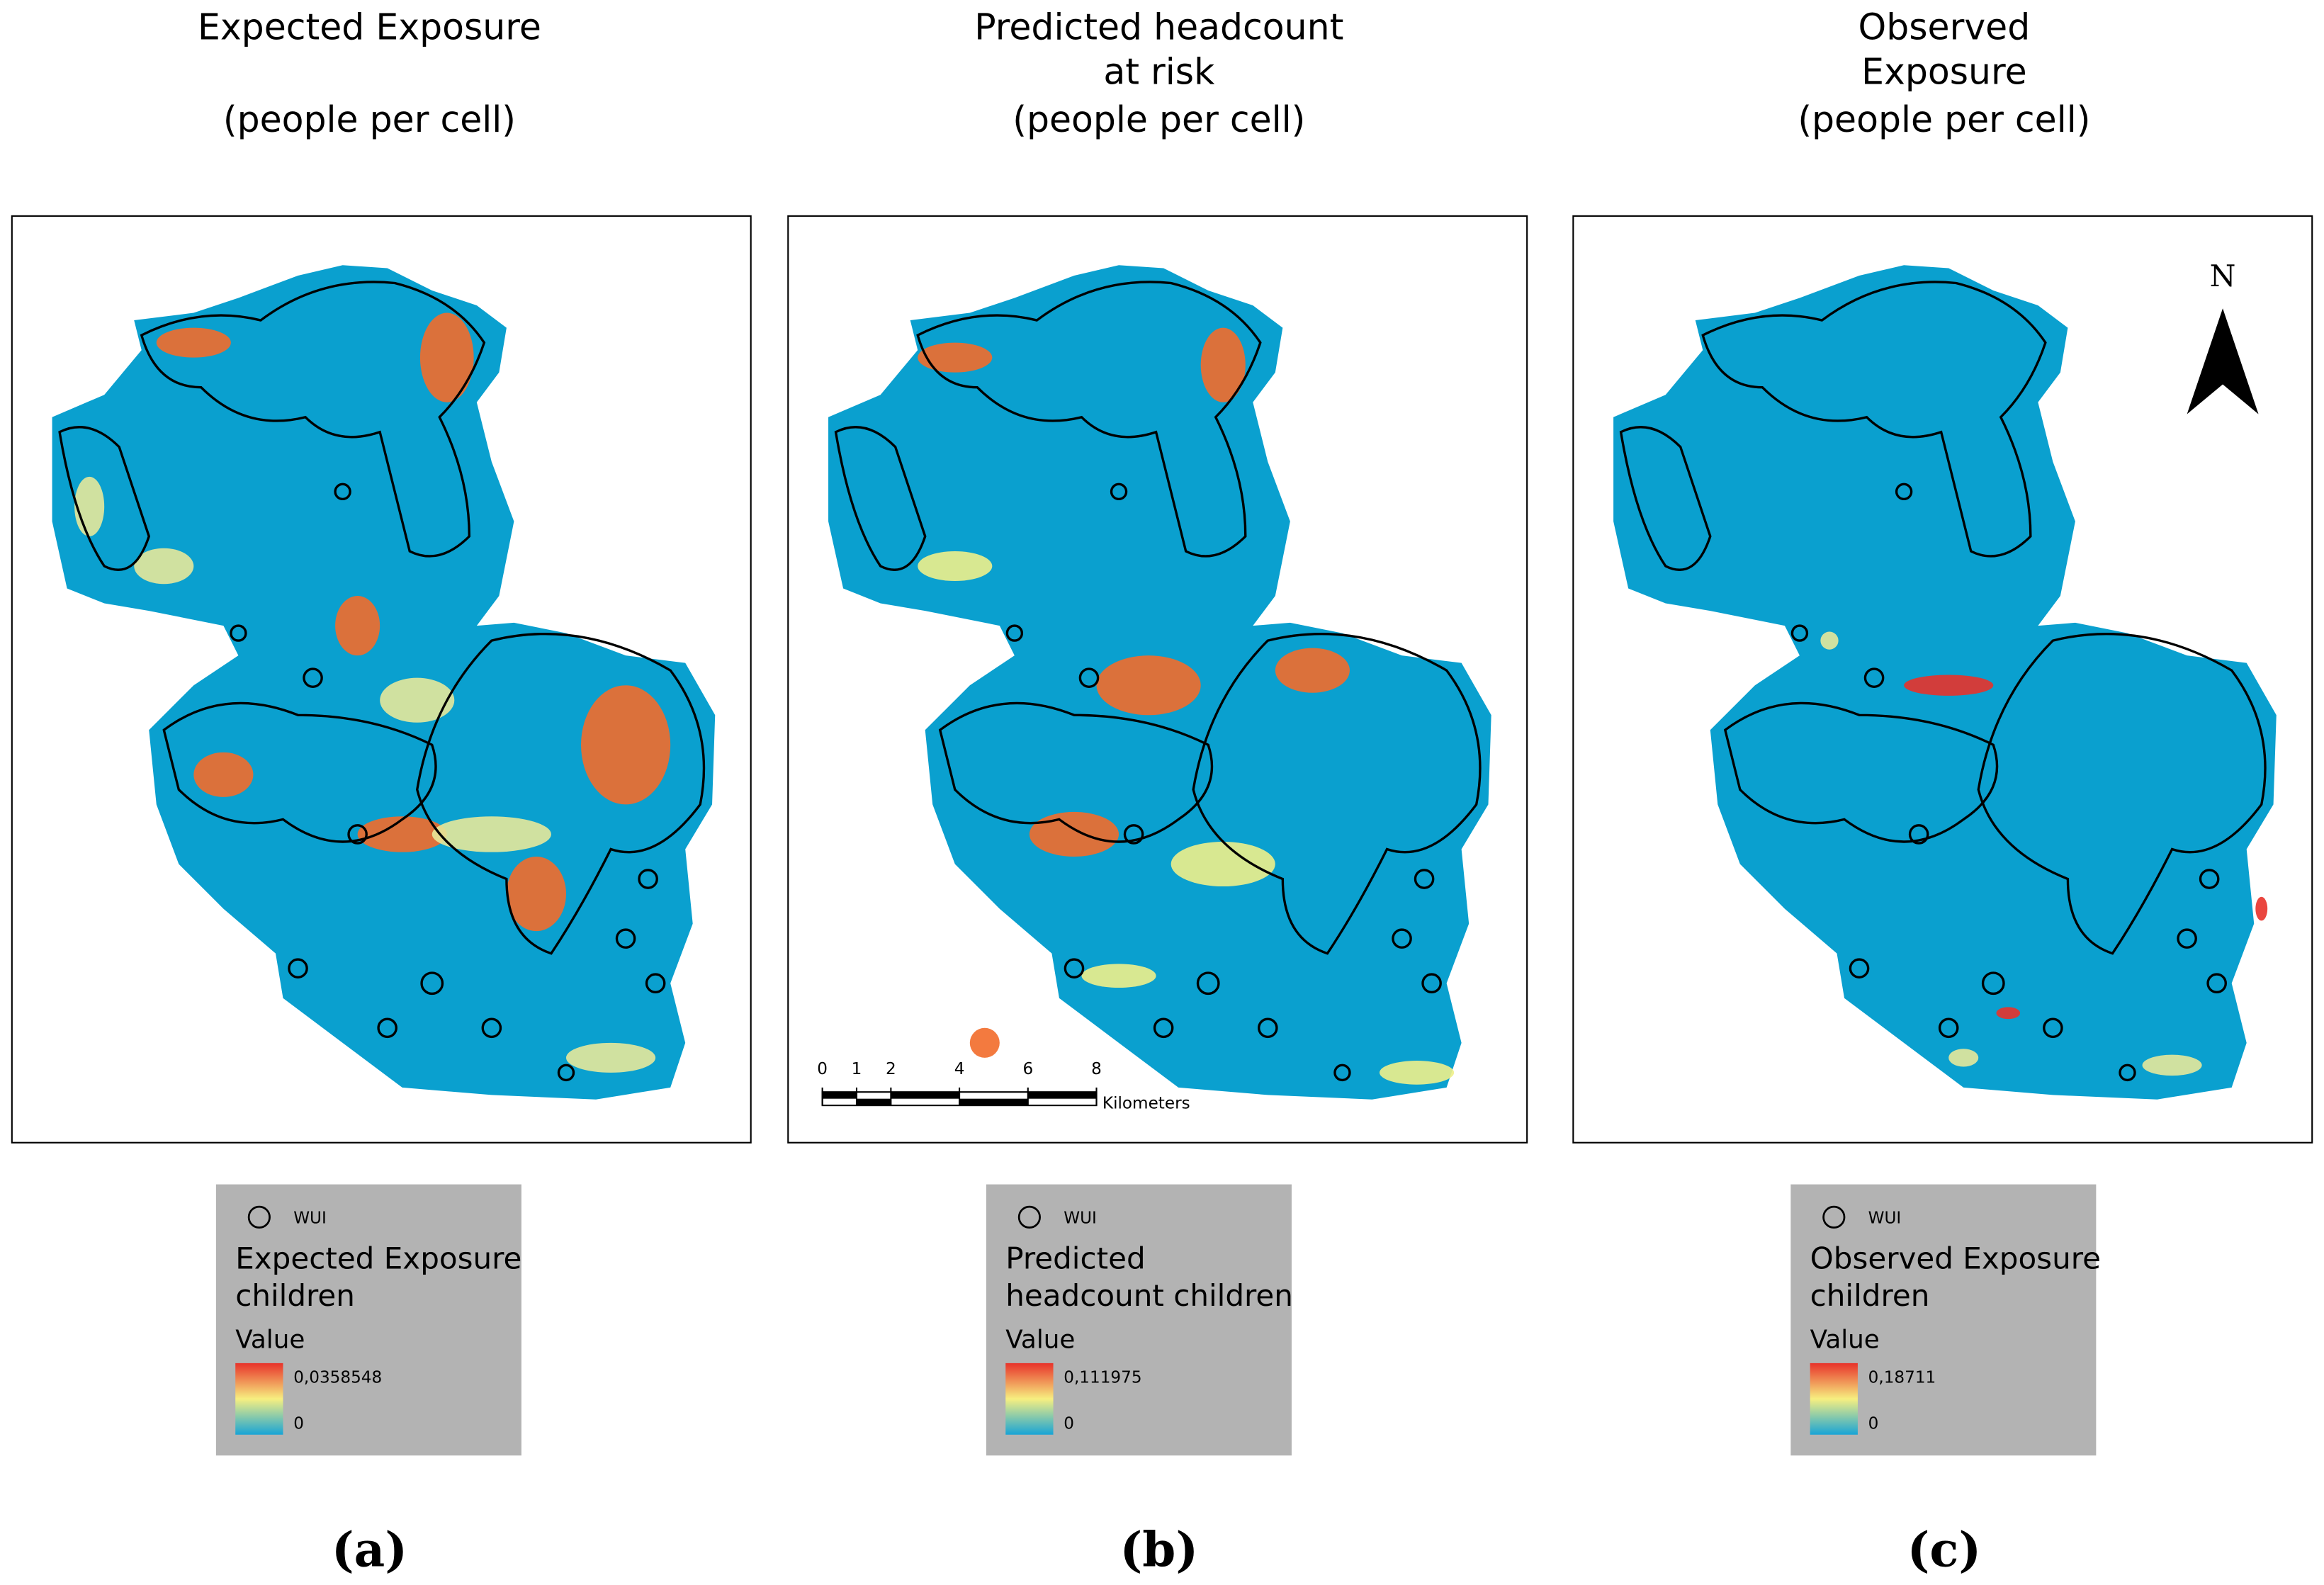 The image size is (2324, 1585). What do you see at coordinates (370, 27) in the screenshot?
I see `panel-title: Expected Exposure` at bounding box center [370, 27].